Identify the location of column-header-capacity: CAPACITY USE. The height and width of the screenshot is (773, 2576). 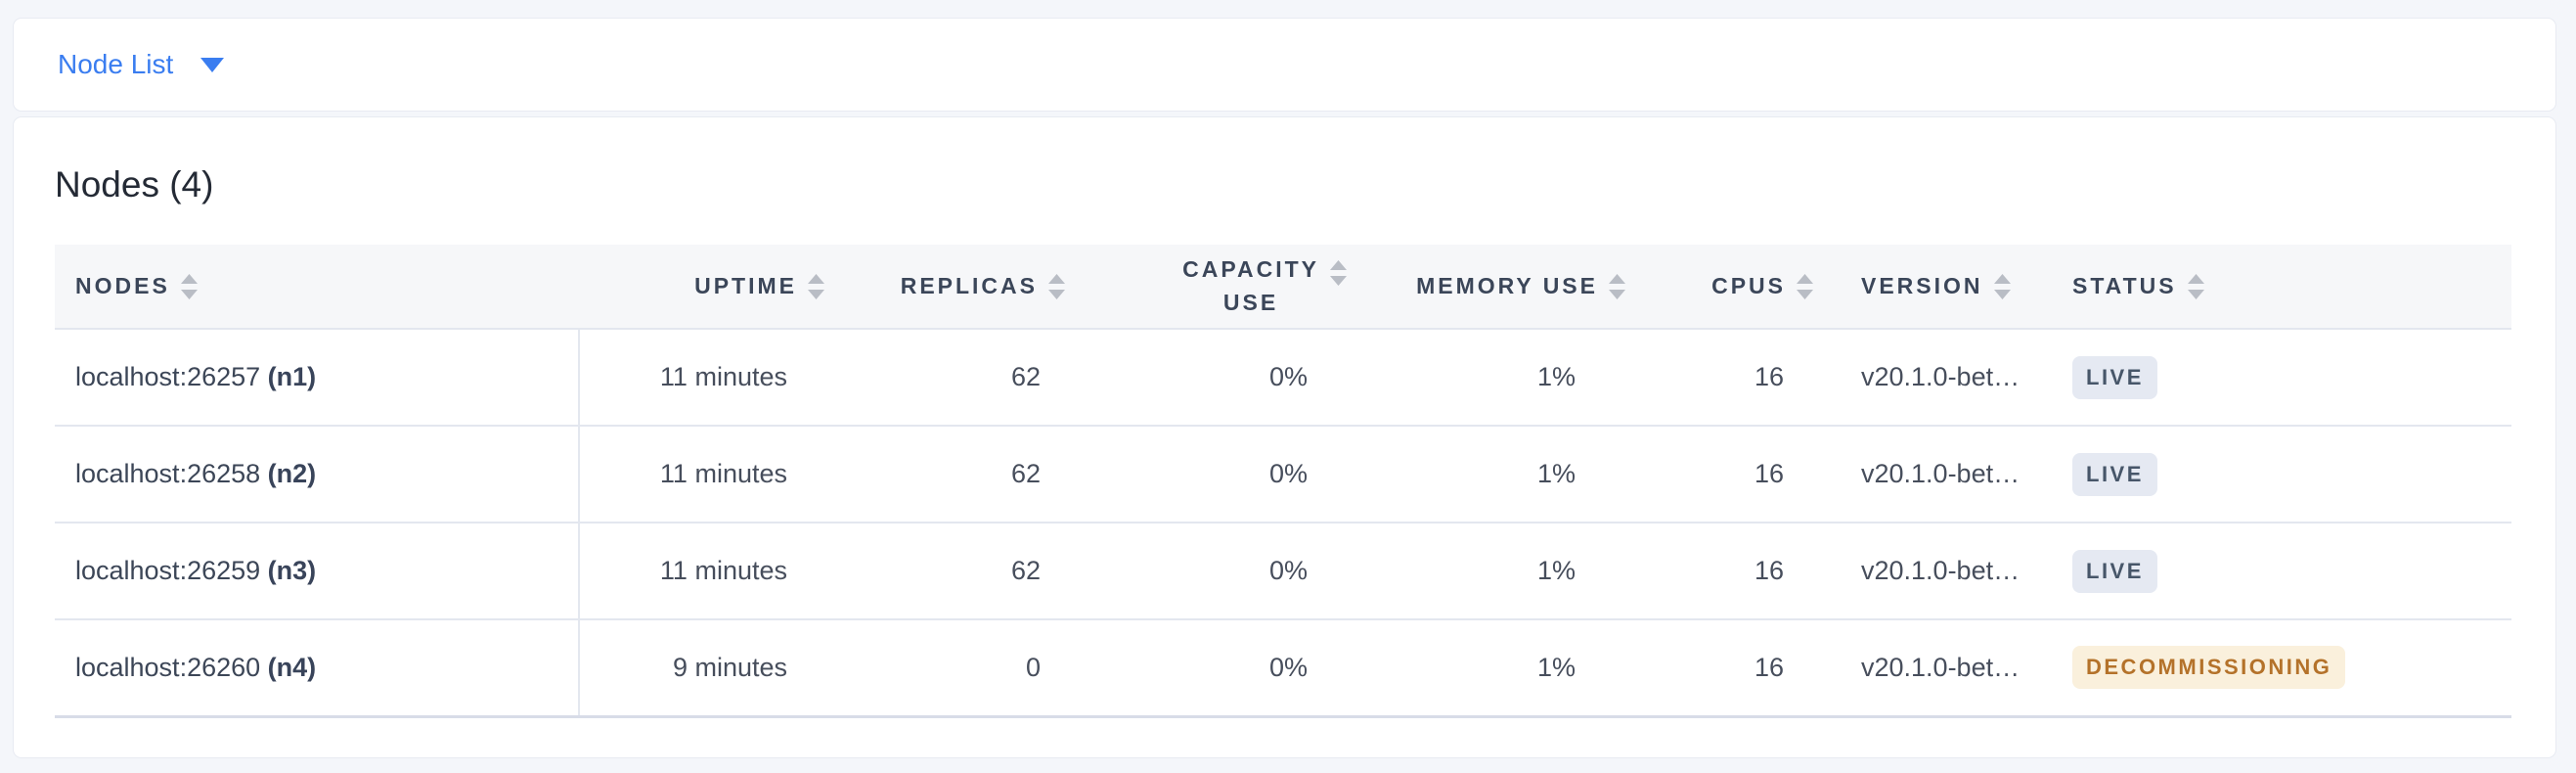
(1213, 287).